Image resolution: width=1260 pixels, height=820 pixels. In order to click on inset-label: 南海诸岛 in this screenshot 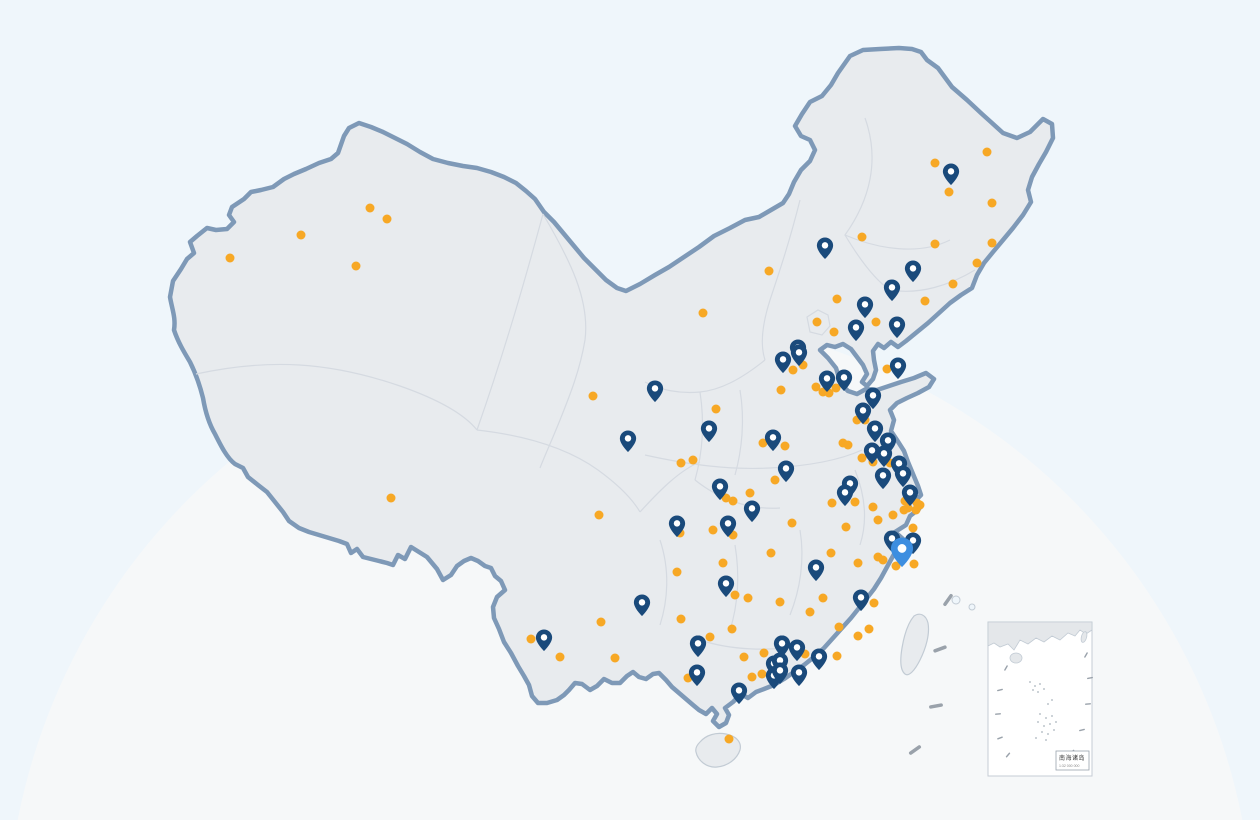, I will do `click(1072, 758)`.